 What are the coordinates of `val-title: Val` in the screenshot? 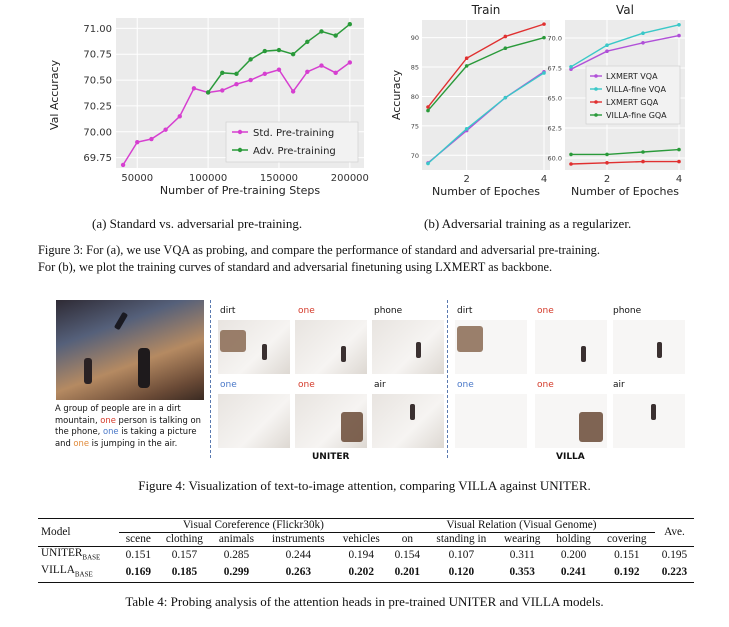 It's located at (625, 10).